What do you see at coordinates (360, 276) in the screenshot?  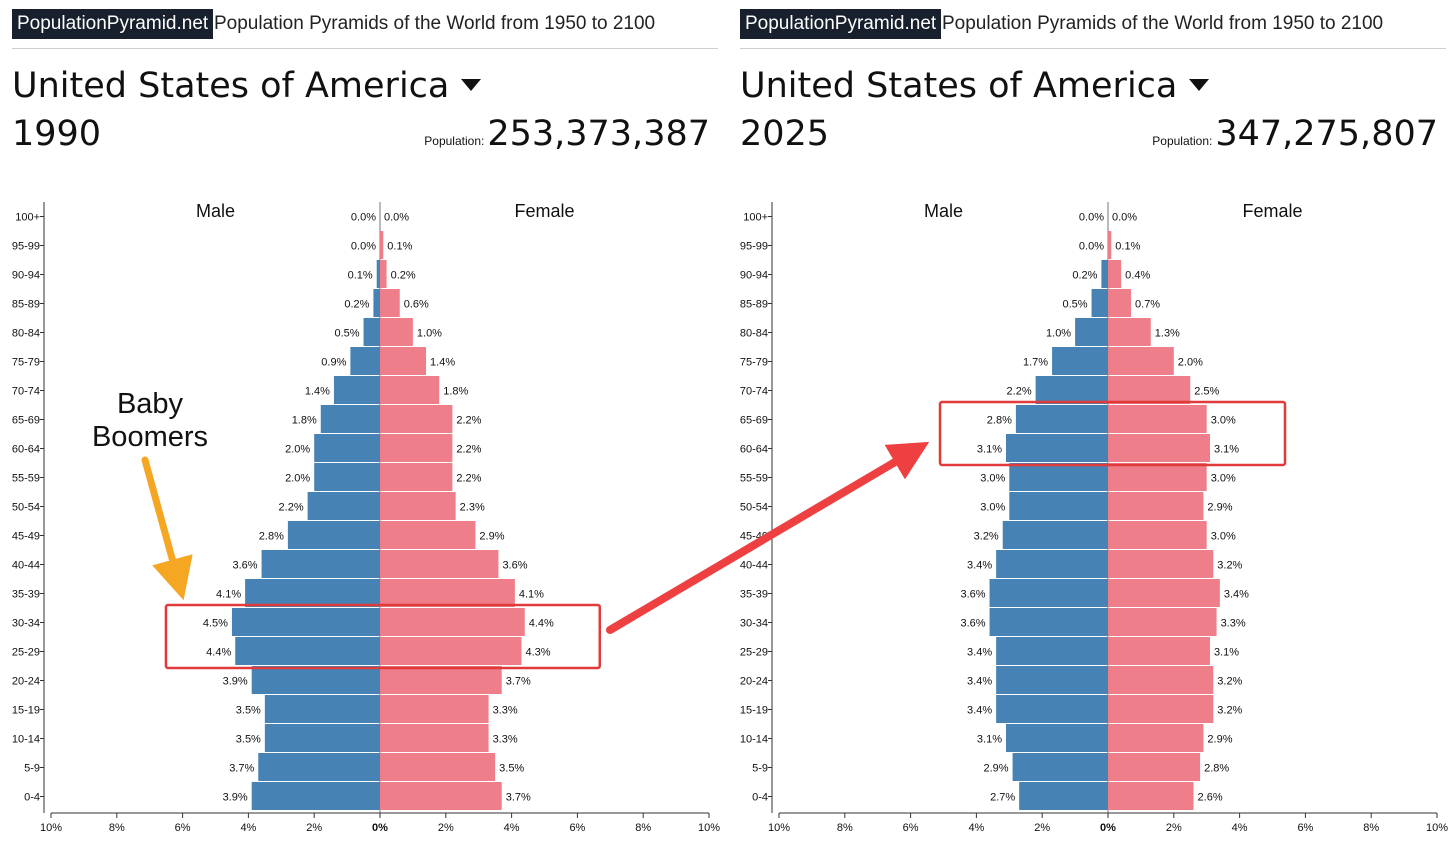 I see `male-value-label: 0.1%` at bounding box center [360, 276].